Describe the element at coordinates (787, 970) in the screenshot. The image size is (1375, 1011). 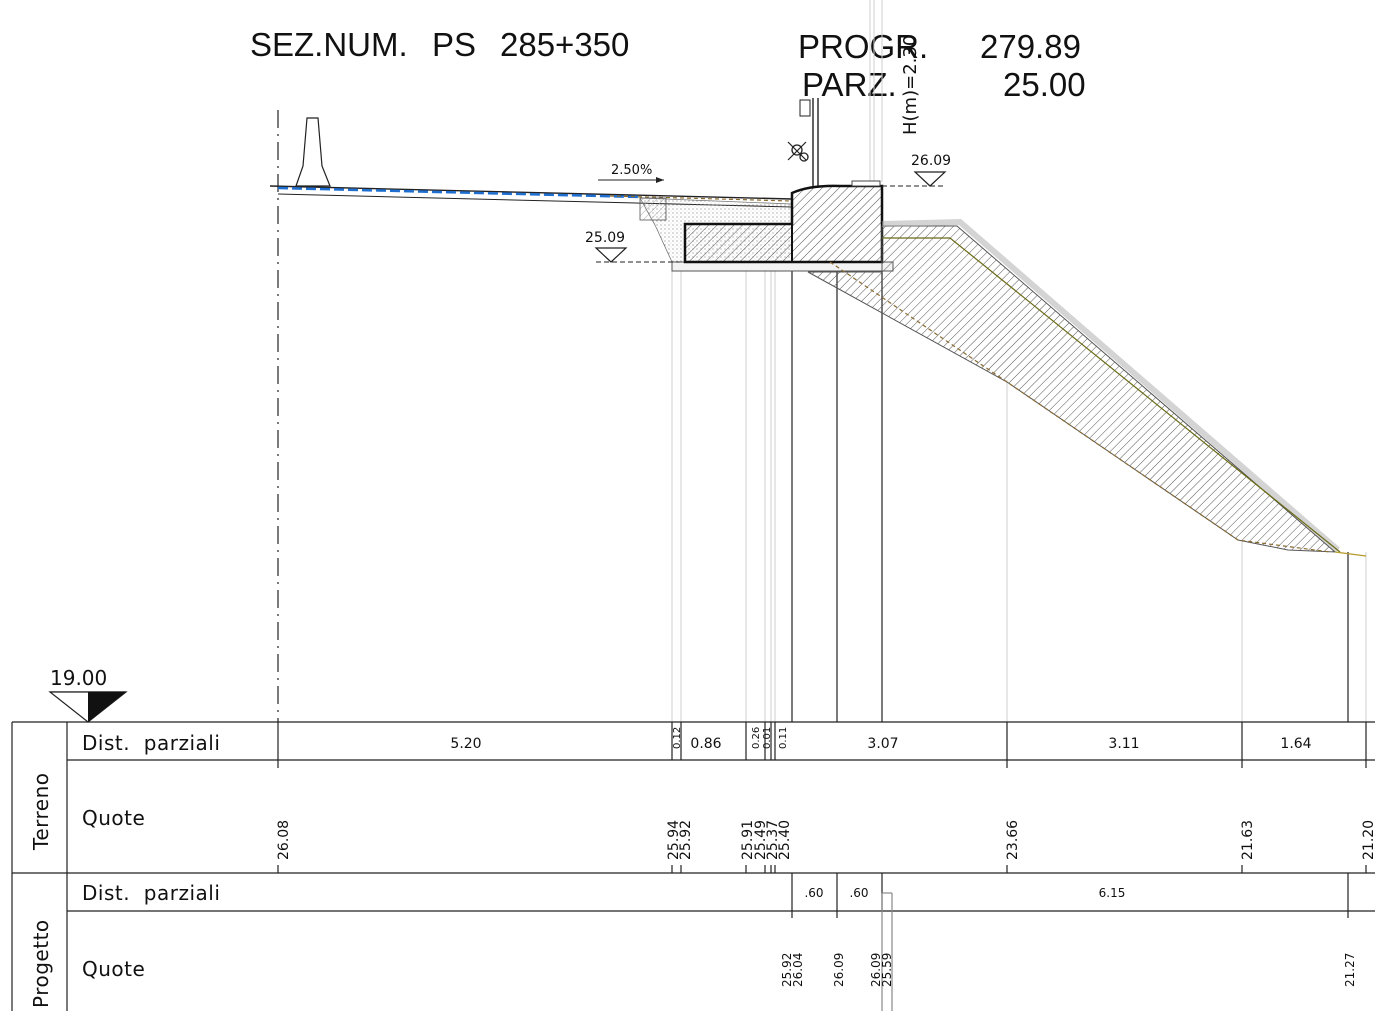
I see `progetto-quote-cell: 25.92` at that location.